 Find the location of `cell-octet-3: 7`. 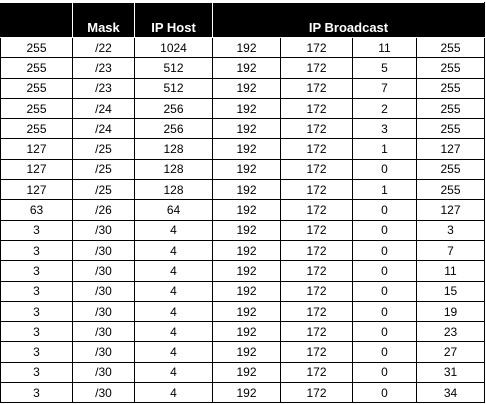

cell-octet-3: 7 is located at coordinates (384, 88).